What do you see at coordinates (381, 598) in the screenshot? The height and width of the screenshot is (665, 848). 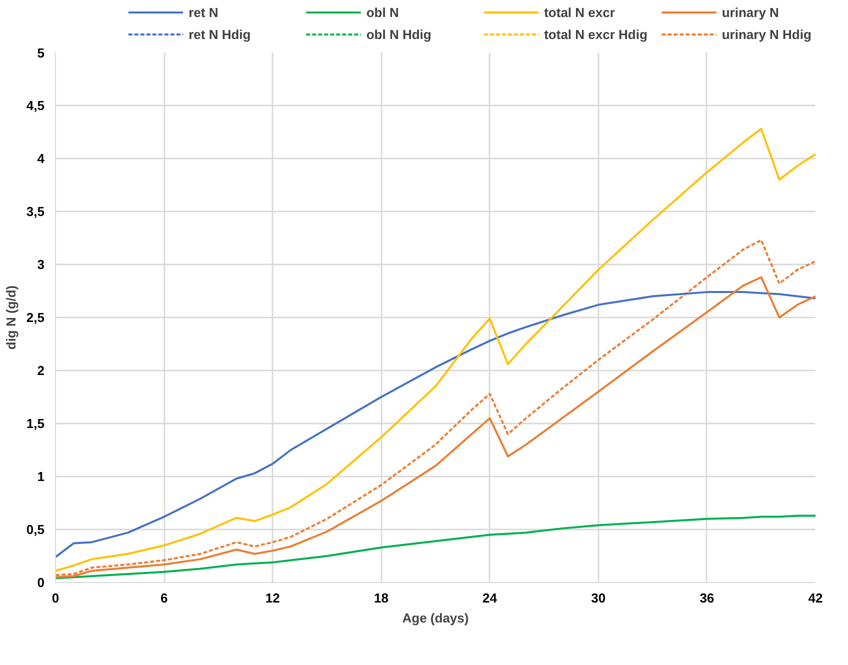 I see `x-tick-label: 18` at bounding box center [381, 598].